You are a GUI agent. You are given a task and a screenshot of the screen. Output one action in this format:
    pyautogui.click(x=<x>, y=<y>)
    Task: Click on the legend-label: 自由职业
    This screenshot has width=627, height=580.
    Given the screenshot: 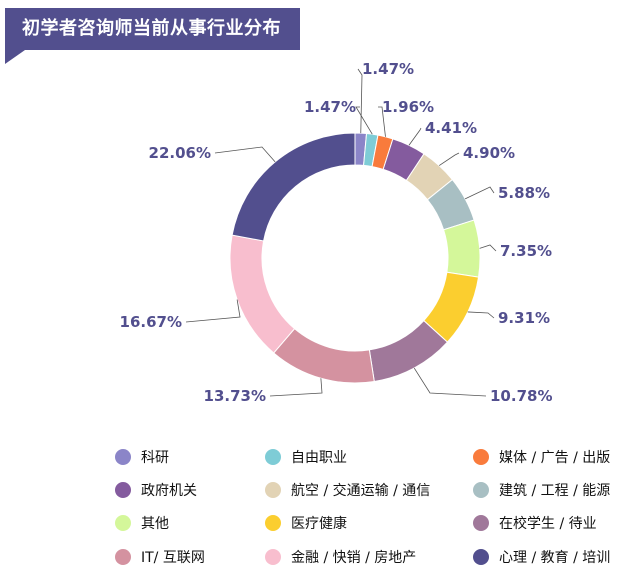 What is the action you would take?
    pyautogui.click(x=319, y=458)
    